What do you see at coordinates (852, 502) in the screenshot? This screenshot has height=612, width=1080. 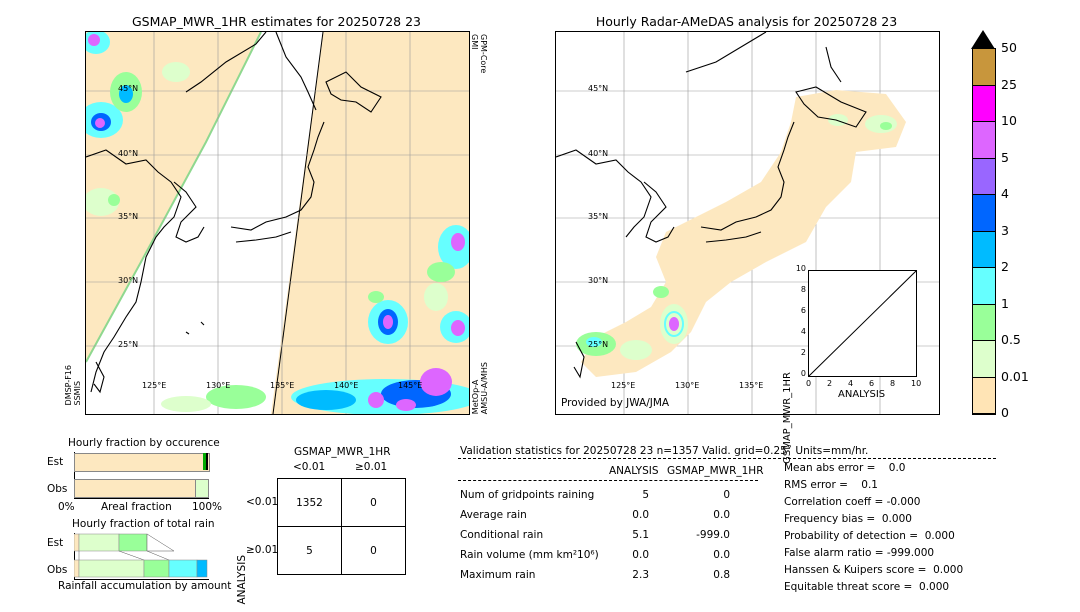 I see `validation-score: Correlation coeff = -0.000` at bounding box center [852, 502].